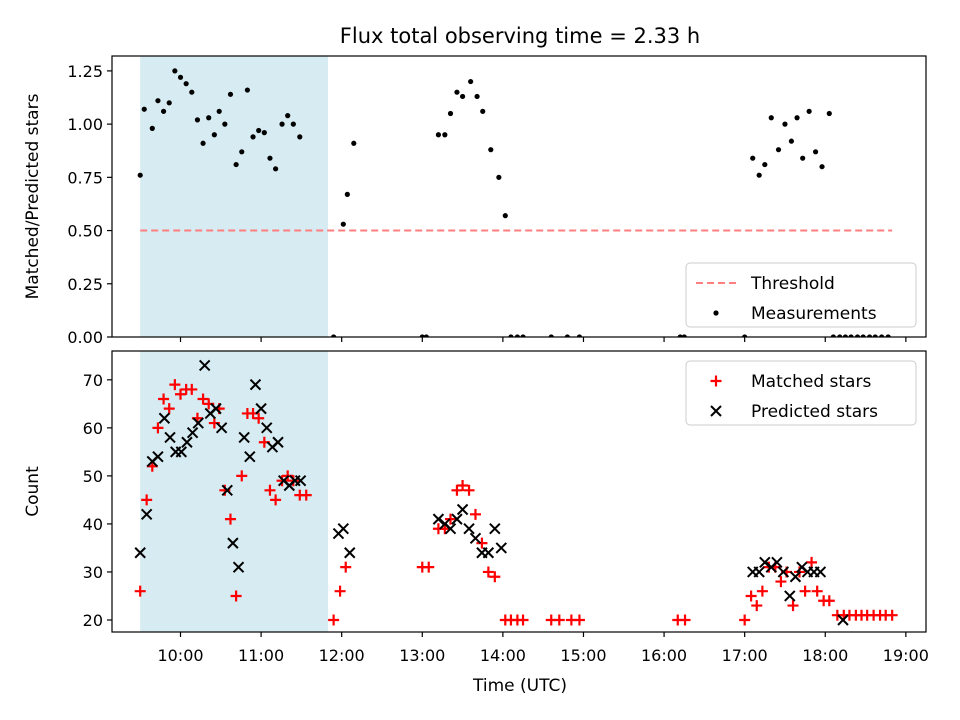  Describe the element at coordinates (261, 655) in the screenshot. I see `x-tick-label: 11:00` at that location.